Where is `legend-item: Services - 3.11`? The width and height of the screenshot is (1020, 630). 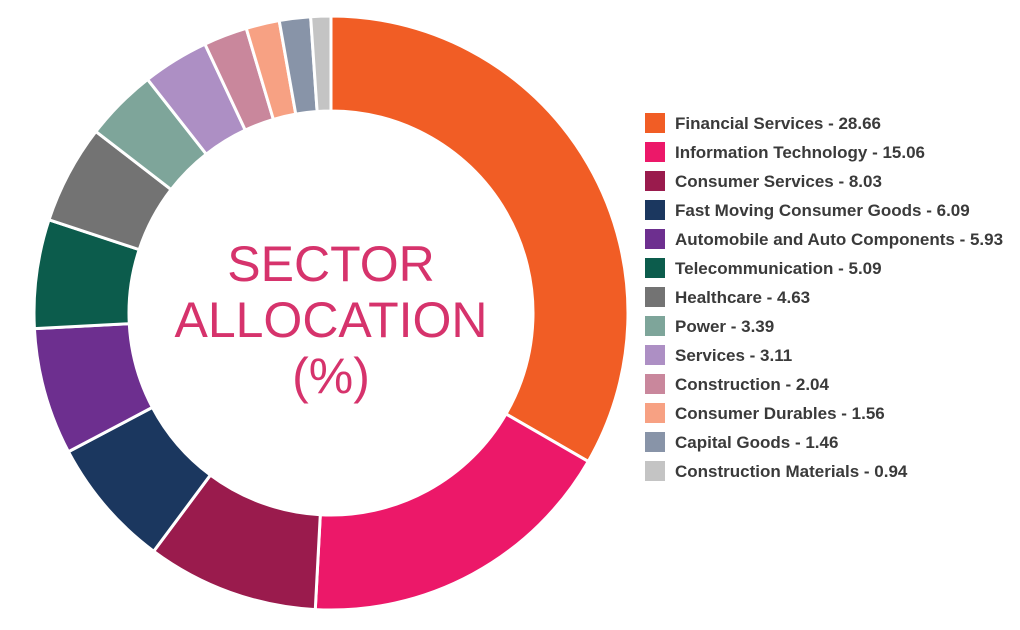
legend-item: Services - 3.11 is located at coordinates (830, 356).